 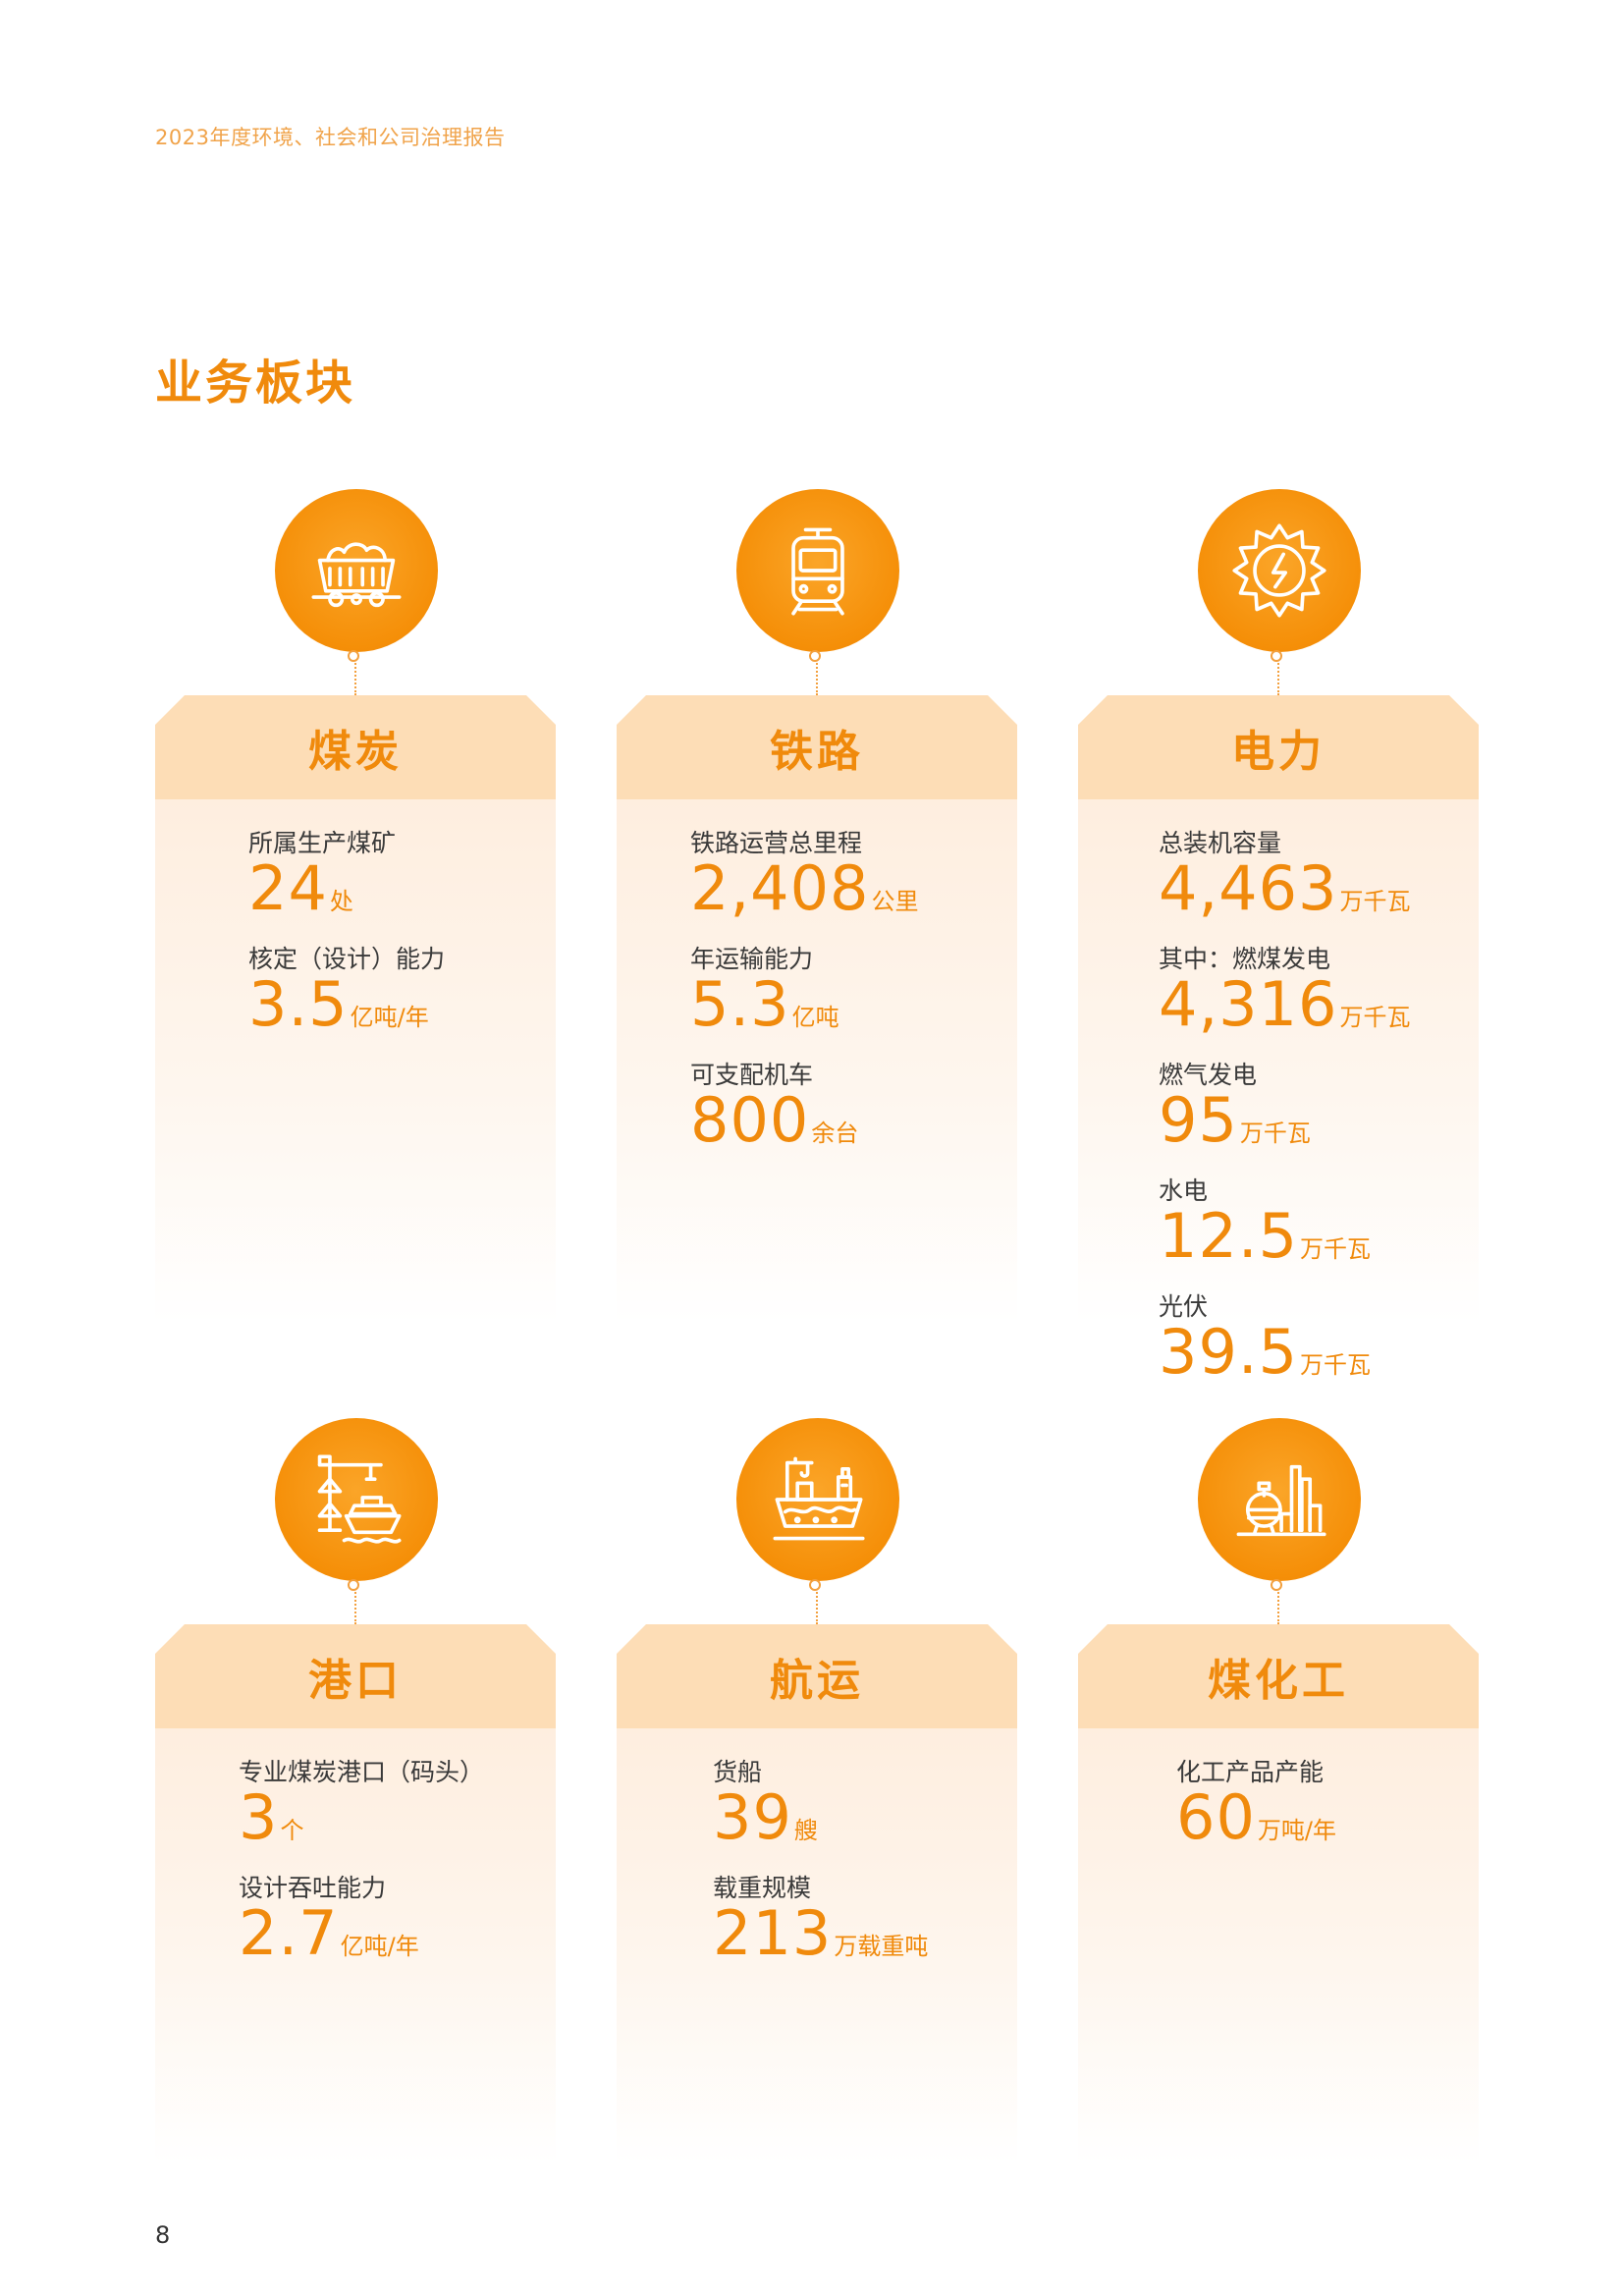 I want to click on segment-card: 航运 货船 39艘 载重规模 213万载重吨, so click(x=817, y=1894).